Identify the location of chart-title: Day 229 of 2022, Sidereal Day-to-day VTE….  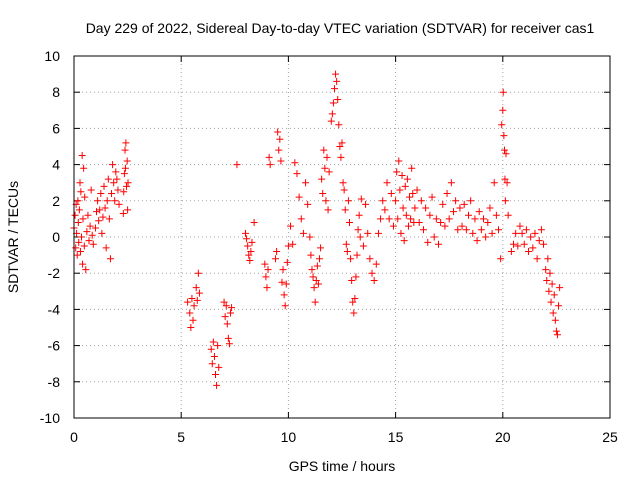
(340, 28).